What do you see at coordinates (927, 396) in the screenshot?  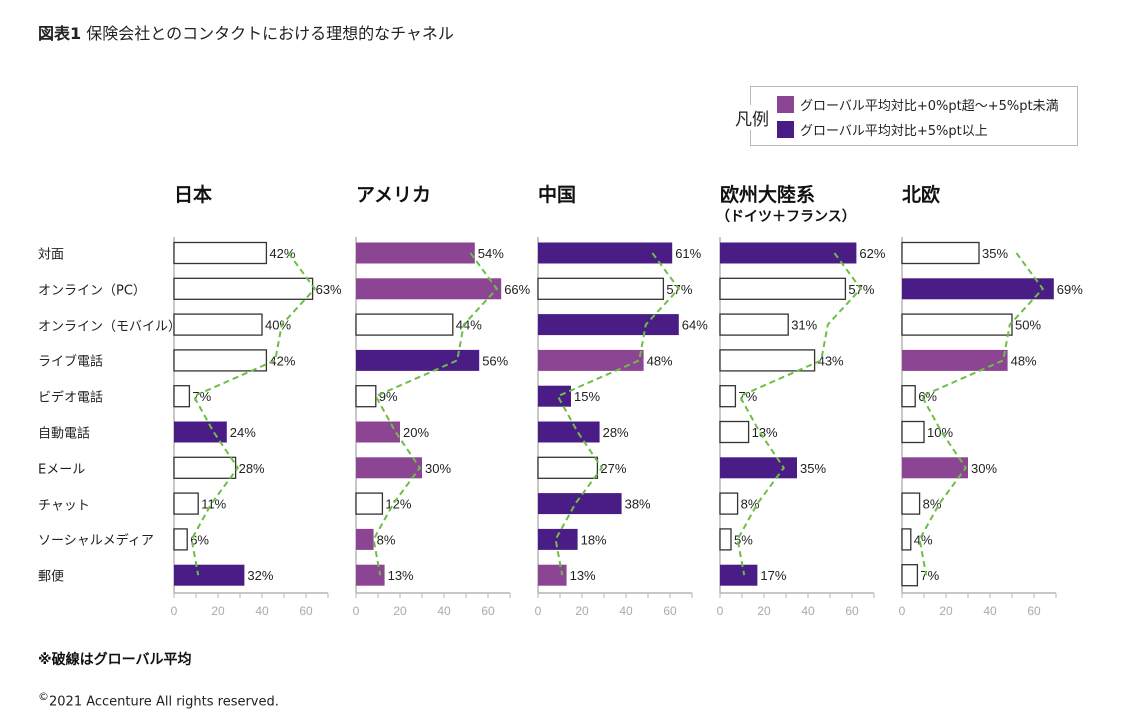 I see `bar-value-label: 6%` at bounding box center [927, 396].